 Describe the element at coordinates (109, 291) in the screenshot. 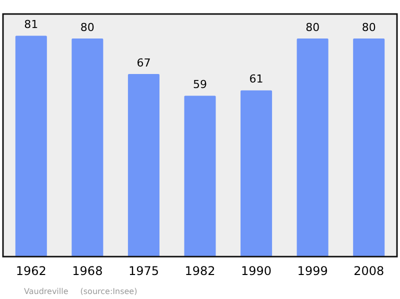

I see `text: (source:Insee)` at that location.